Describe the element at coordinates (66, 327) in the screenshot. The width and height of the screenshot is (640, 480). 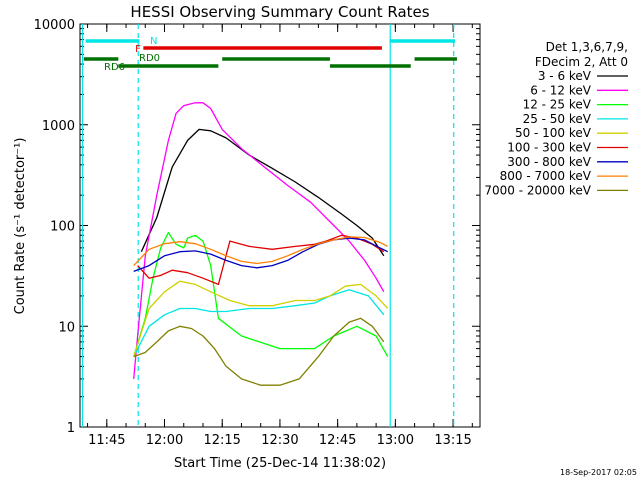
I see `y-tick-label: 10` at that location.